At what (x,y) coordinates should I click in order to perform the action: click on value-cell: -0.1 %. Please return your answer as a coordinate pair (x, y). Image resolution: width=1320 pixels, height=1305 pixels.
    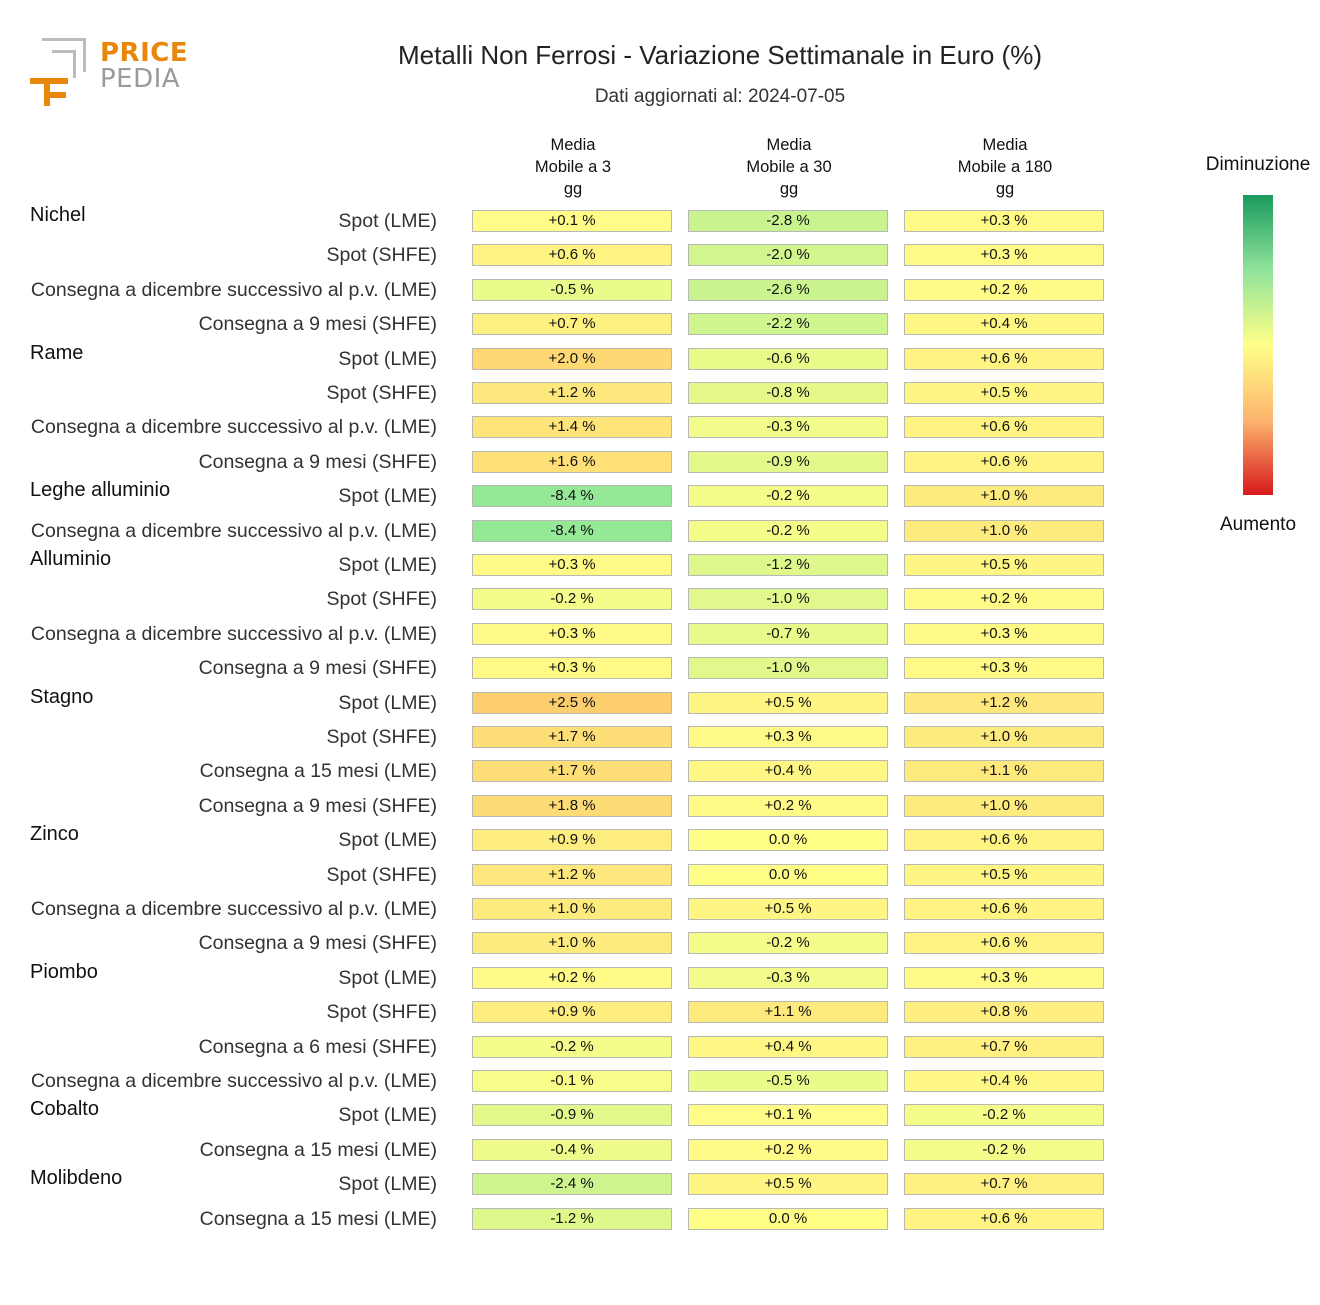
    Looking at the image, I should click on (572, 1081).